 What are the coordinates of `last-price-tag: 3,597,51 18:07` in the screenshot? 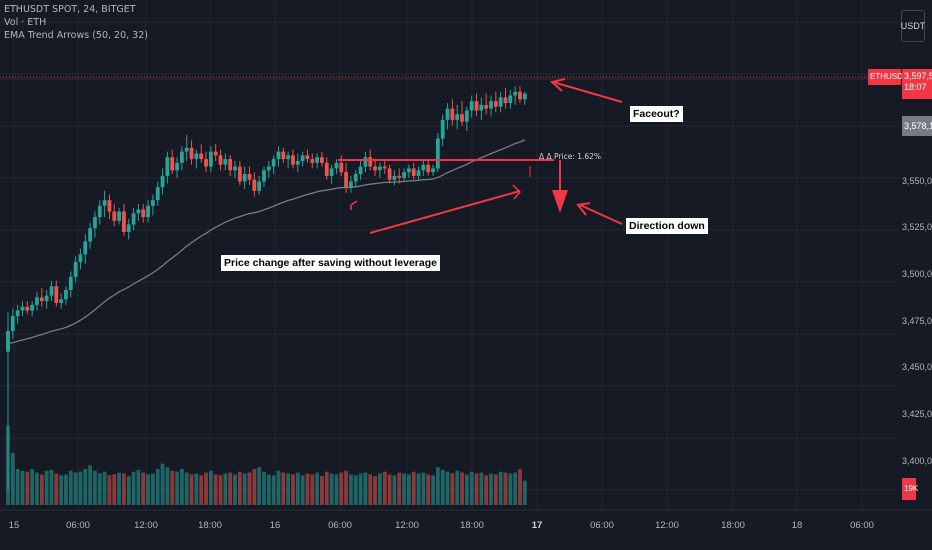 It's located at (917, 84).